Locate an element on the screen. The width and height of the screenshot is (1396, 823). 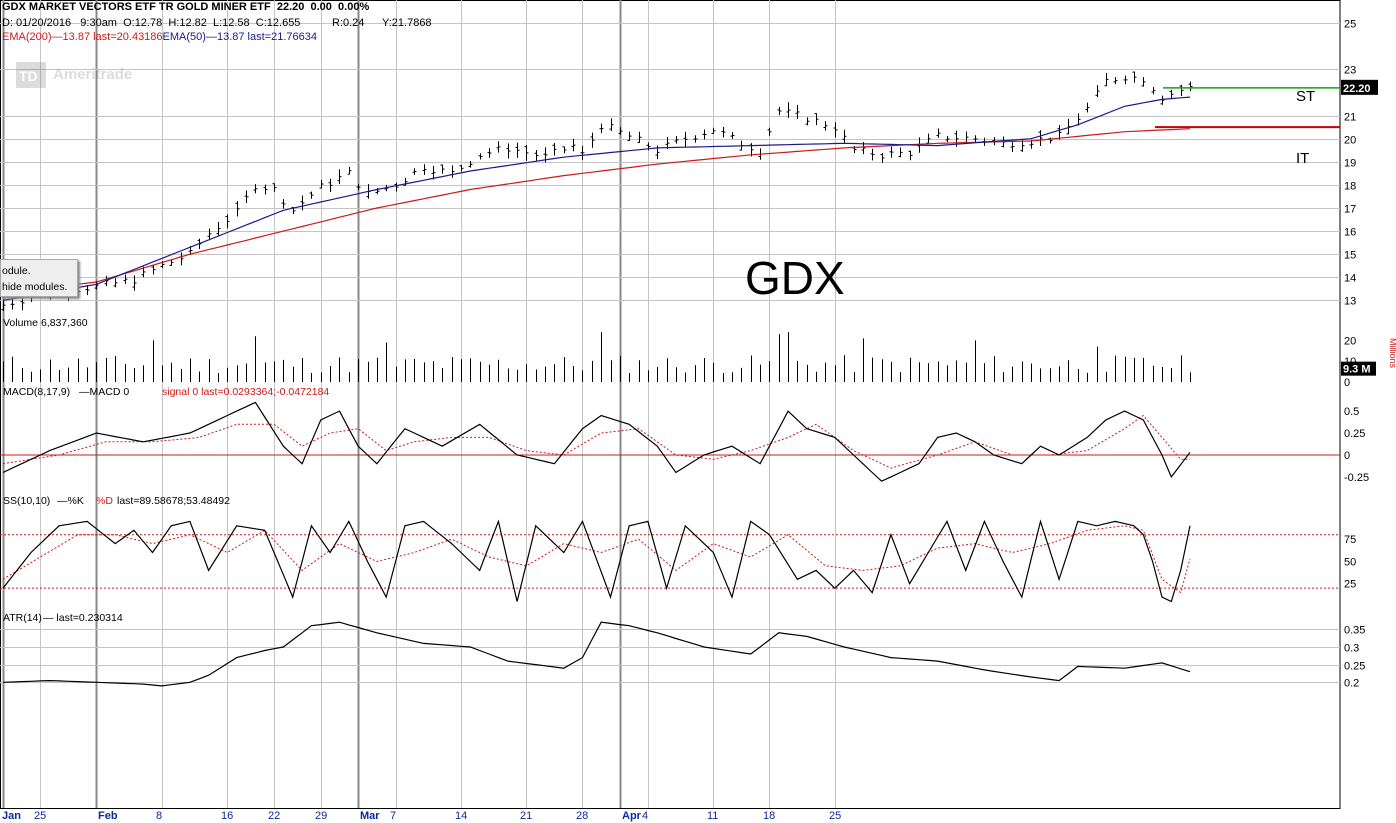
date-label-28: 28 is located at coordinates (582, 816).